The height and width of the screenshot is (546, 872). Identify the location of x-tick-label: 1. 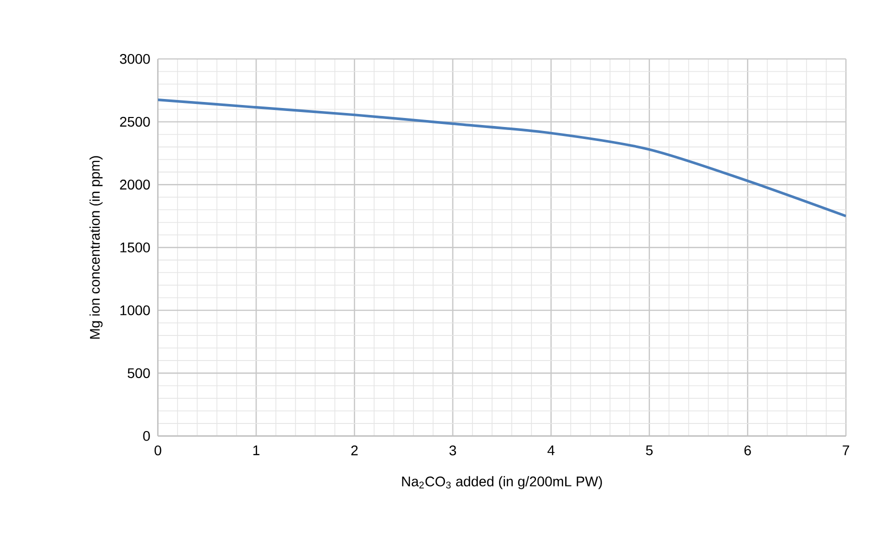
(256, 450).